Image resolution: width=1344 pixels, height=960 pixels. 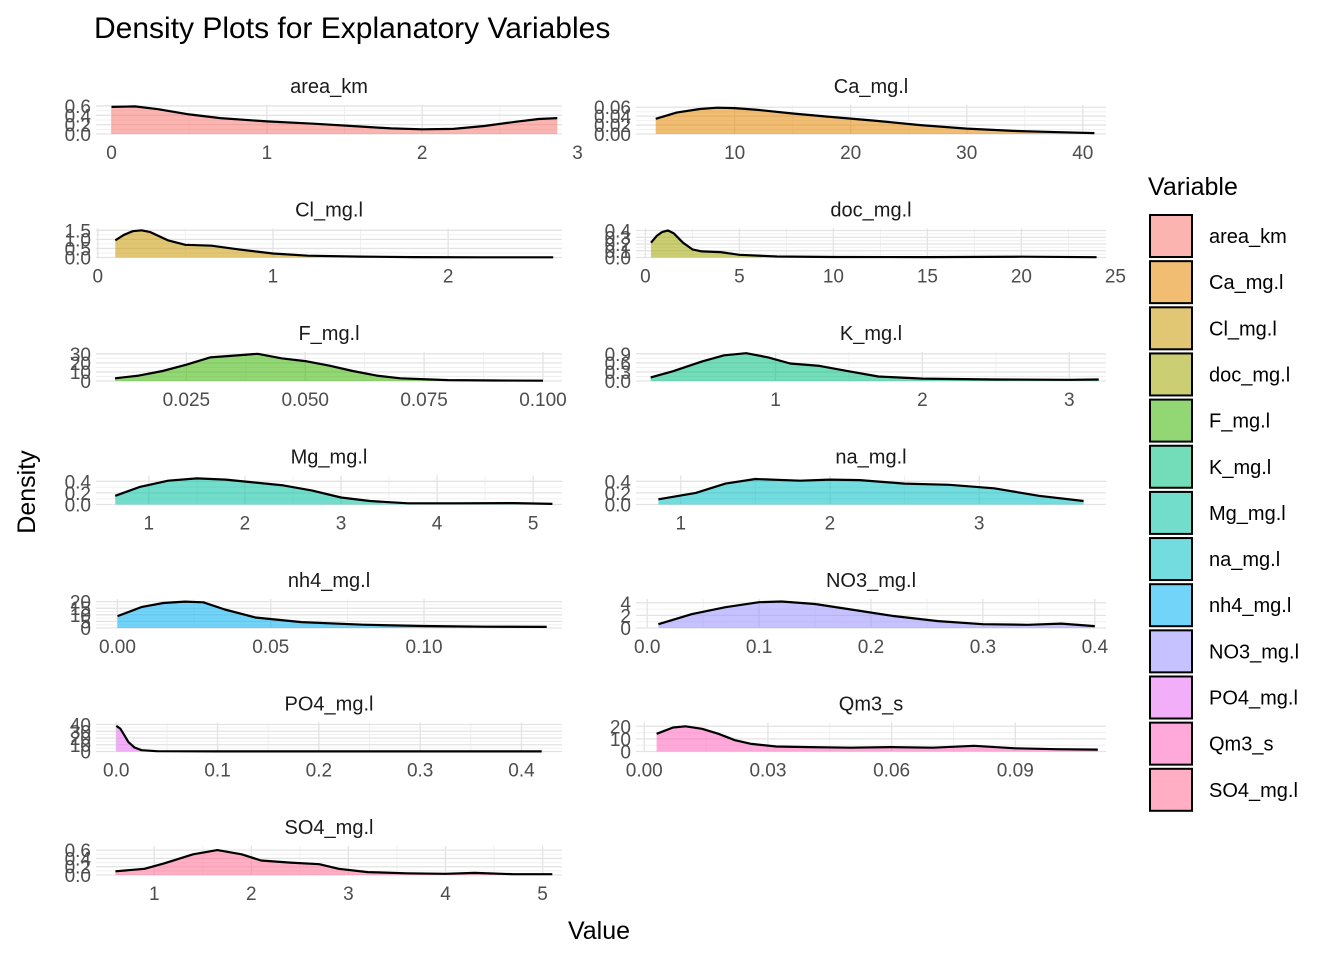 What do you see at coordinates (78, 231) in the screenshot?
I see `y-tick-label: 1.5` at bounding box center [78, 231].